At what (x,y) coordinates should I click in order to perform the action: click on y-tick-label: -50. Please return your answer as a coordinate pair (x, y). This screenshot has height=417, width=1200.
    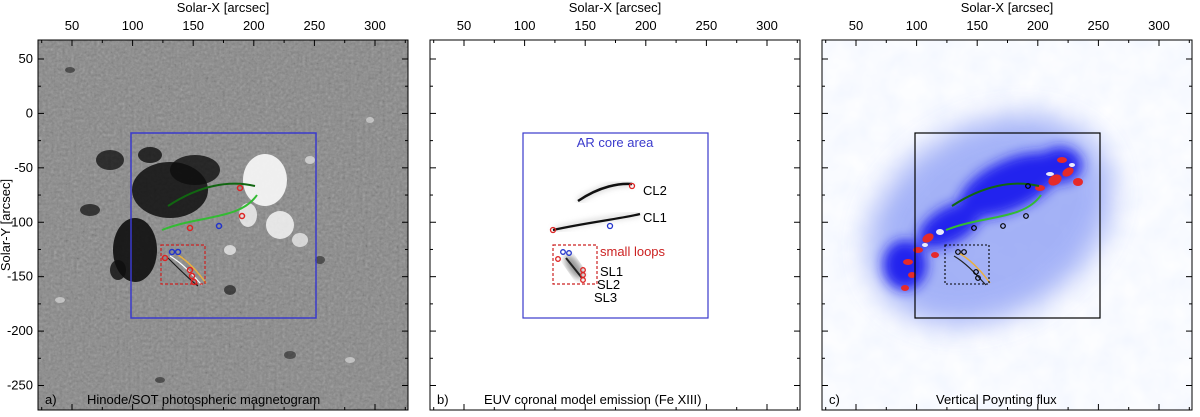
    Looking at the image, I should click on (23, 167).